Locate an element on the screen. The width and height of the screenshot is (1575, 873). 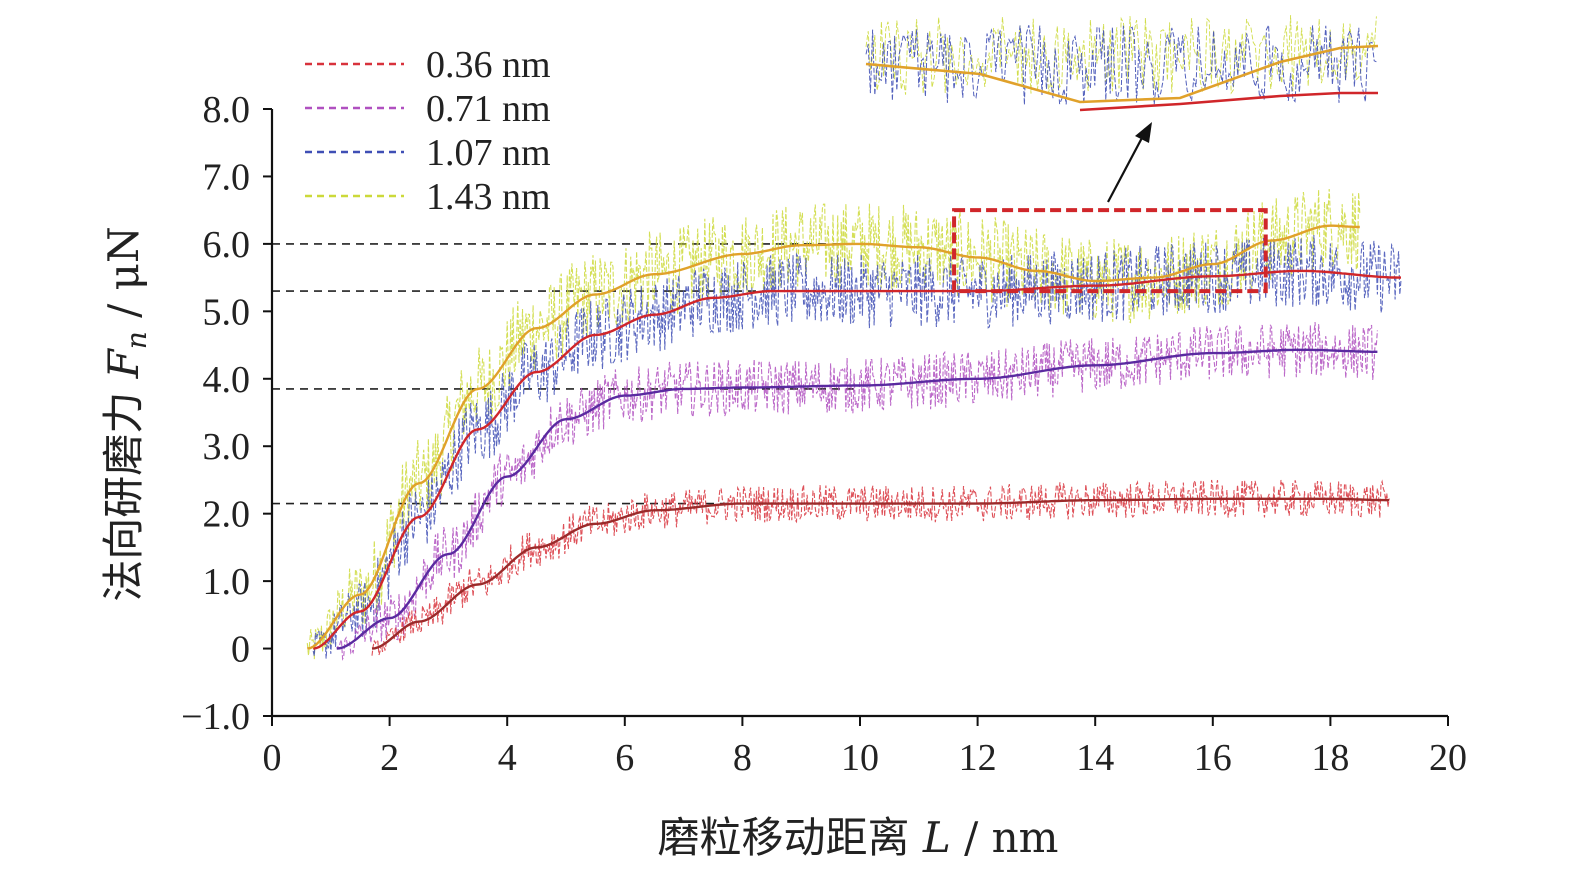
y-tick-label: 0 is located at coordinates (240, 650).